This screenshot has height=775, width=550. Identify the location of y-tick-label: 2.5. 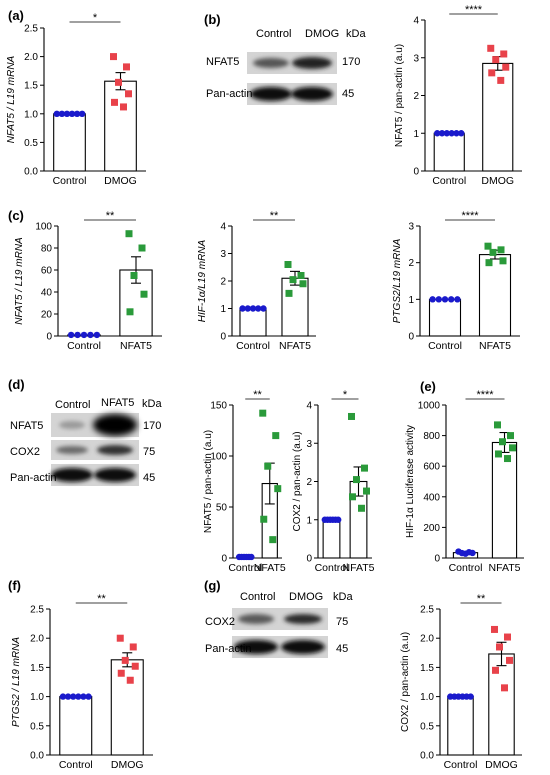
(31, 29).